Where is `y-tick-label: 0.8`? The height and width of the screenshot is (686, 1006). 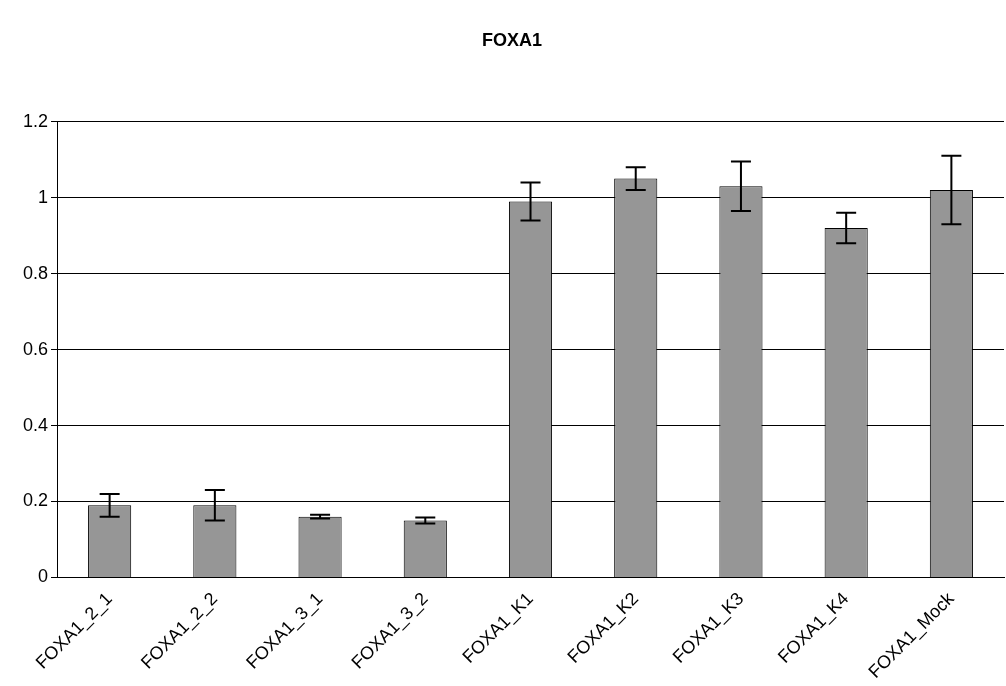 y-tick-label: 0.8 is located at coordinates (35, 272).